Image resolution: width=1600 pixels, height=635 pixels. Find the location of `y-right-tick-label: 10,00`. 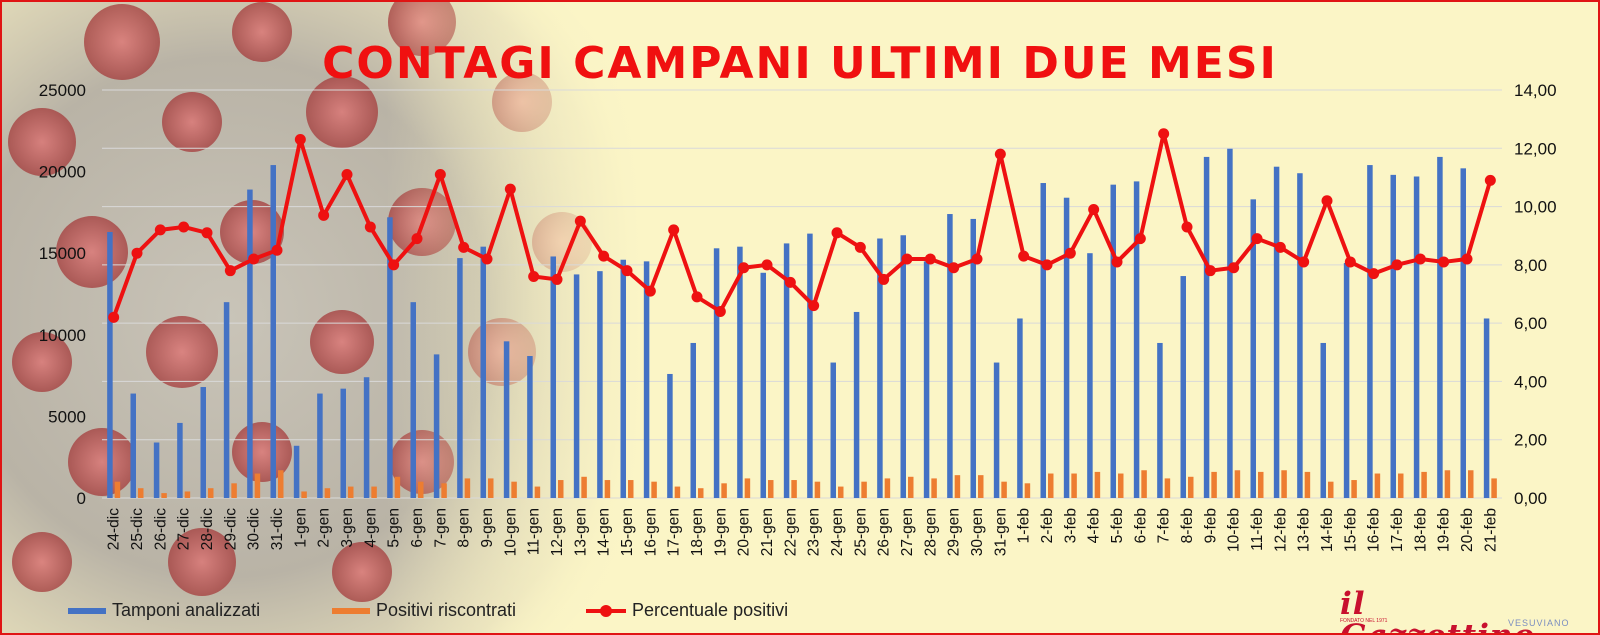

y-right-tick-label: 10,00 is located at coordinates (1535, 207).